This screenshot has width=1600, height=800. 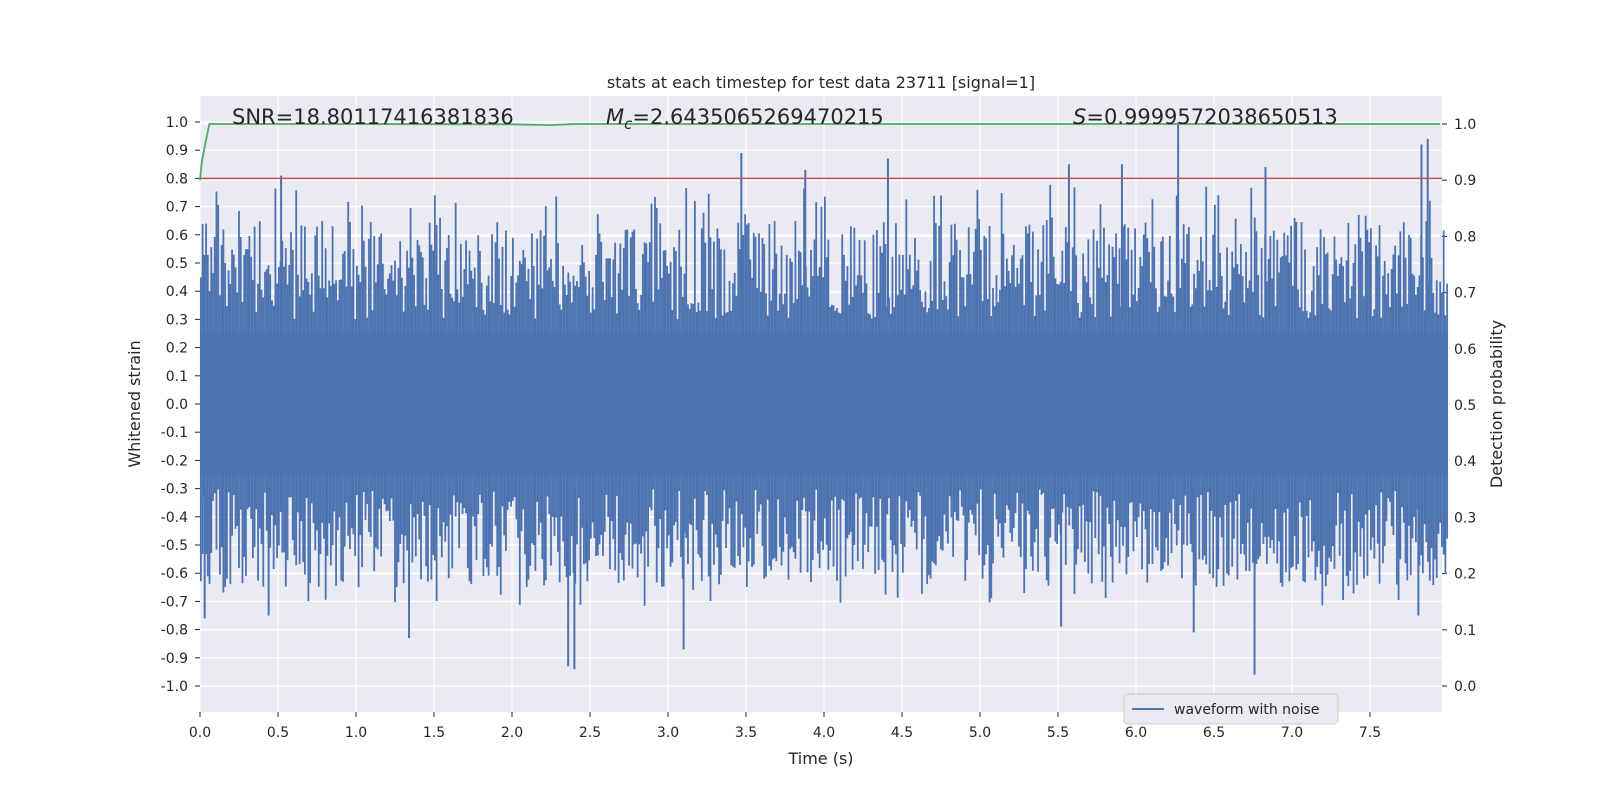 I want to click on y2-tick-label: 0.0, so click(x=1465, y=687).